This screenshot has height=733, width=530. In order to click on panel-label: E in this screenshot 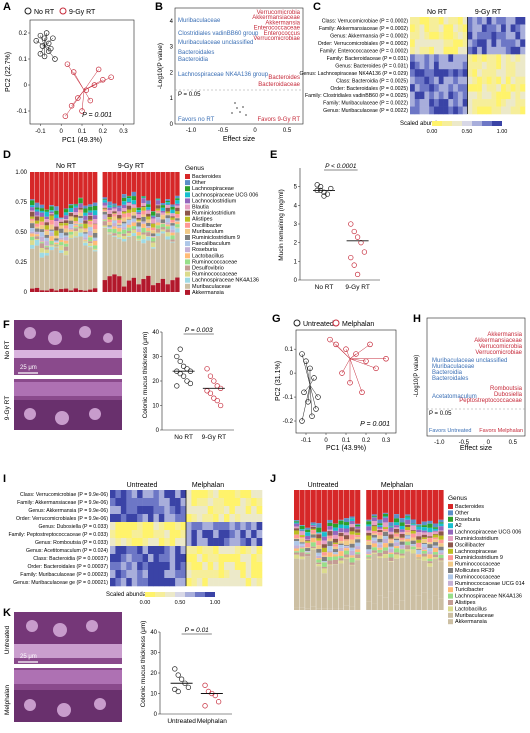, I will do `click(273, 155)`.